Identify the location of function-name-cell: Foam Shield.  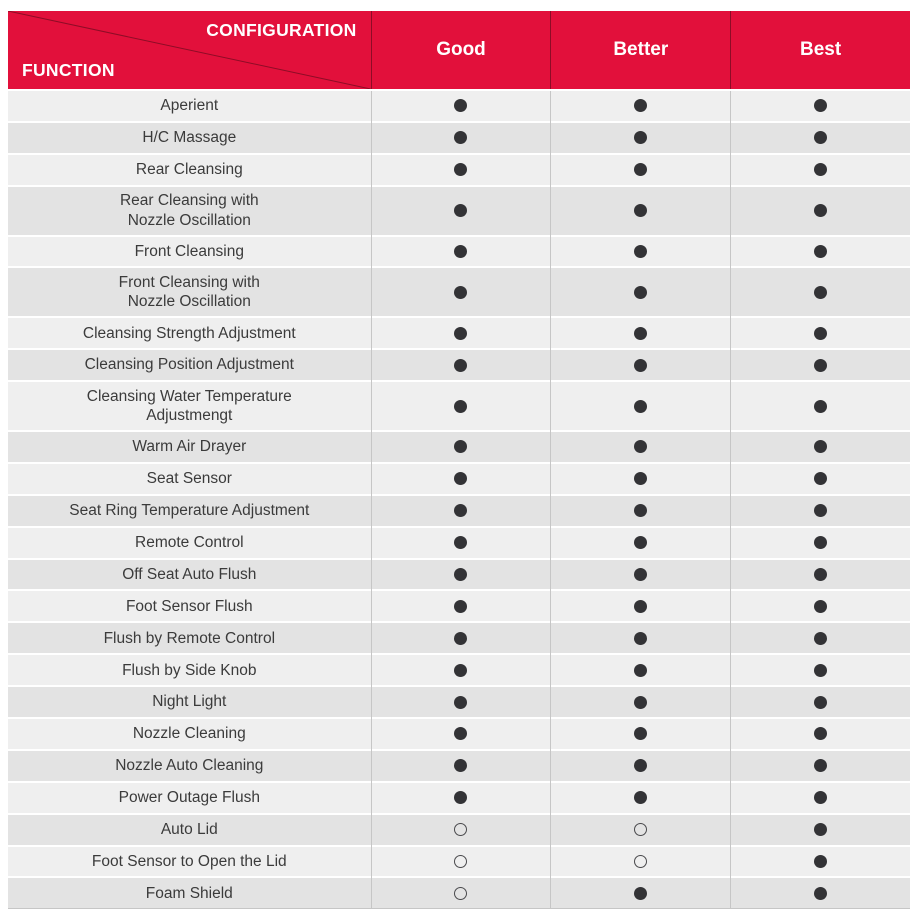
(189, 893).